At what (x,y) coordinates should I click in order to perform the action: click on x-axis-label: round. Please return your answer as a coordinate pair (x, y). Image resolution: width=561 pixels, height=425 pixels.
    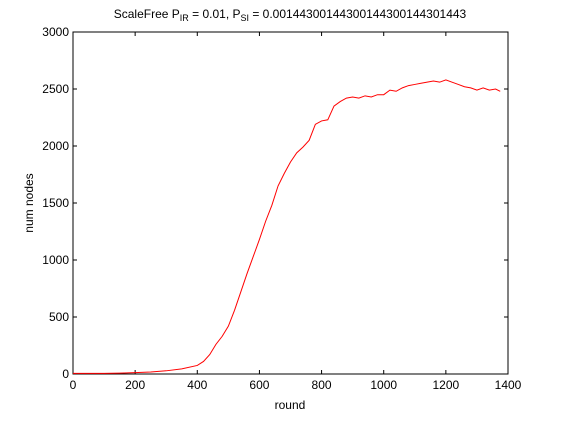
    Looking at the image, I should click on (290, 405).